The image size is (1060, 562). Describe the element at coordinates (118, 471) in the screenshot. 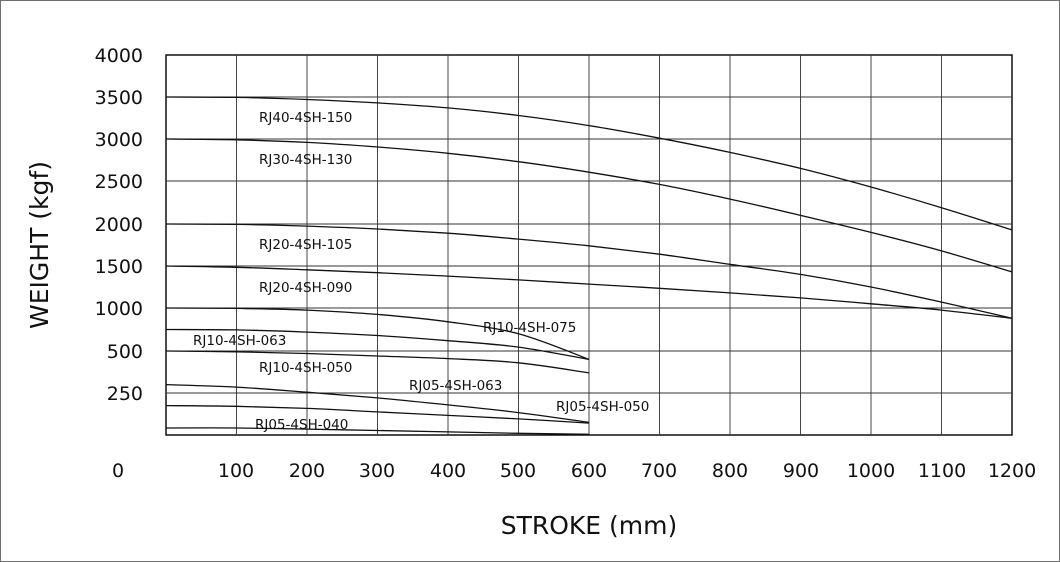

I see `x-tick-label: 0` at that location.